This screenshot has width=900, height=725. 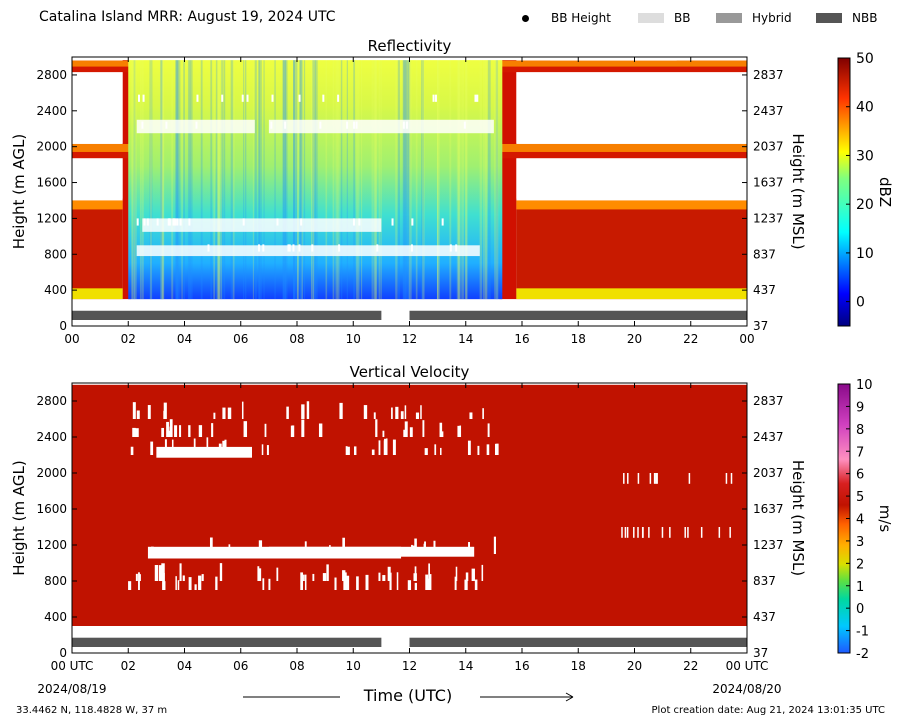 What do you see at coordinates (51, 111) in the screenshot?
I see `y-tick-label: 2400` at bounding box center [51, 111].